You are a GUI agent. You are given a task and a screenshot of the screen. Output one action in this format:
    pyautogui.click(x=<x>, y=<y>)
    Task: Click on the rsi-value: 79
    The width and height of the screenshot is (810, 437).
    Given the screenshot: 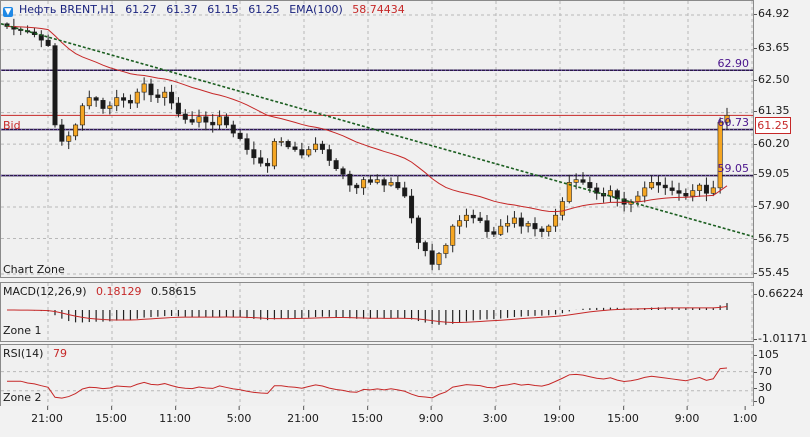 What is the action you would take?
    pyautogui.click(x=59, y=353)
    